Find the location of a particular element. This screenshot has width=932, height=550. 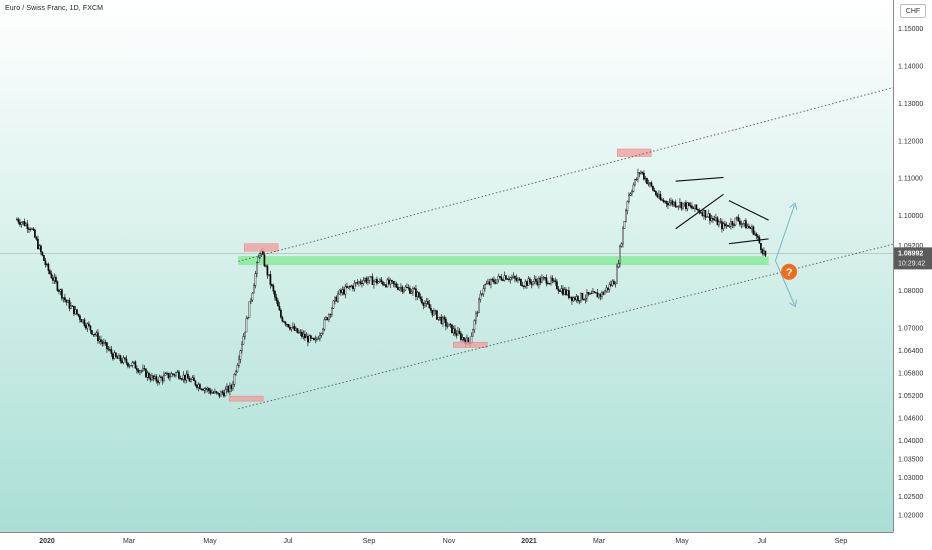

x-tick-label: Sep is located at coordinates (369, 541).